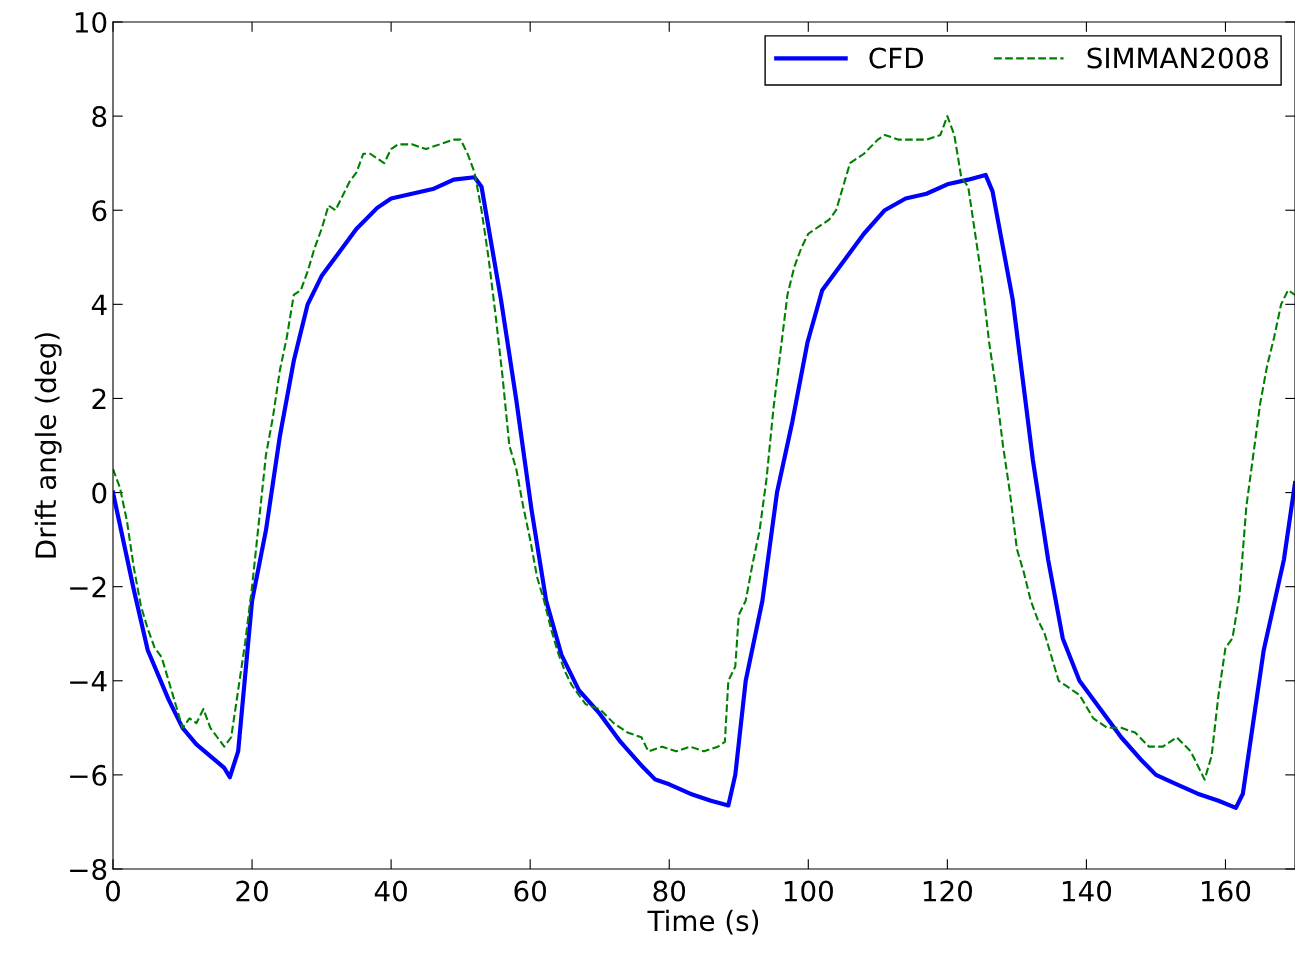  What do you see at coordinates (88, 775) in the screenshot?
I see `y-tick-label: −6` at bounding box center [88, 775].